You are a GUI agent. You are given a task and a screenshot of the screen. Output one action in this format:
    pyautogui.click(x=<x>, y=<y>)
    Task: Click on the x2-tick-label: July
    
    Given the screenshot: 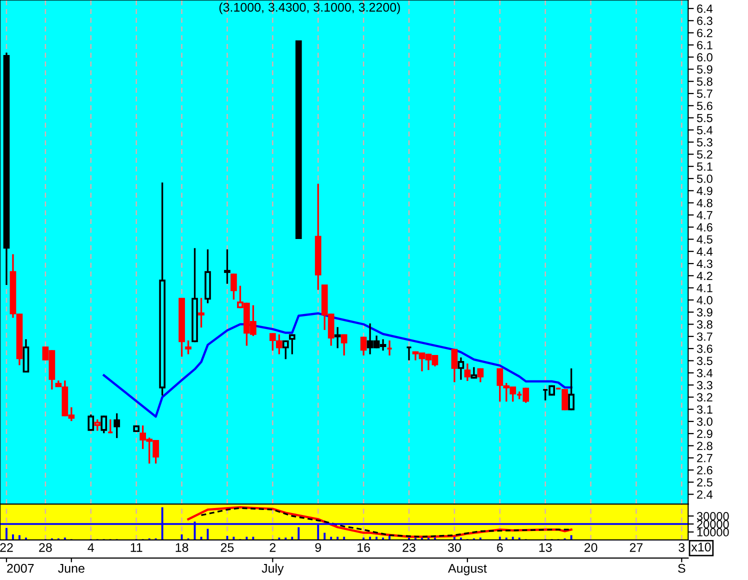 What is the action you would take?
    pyautogui.click(x=273, y=570)
    